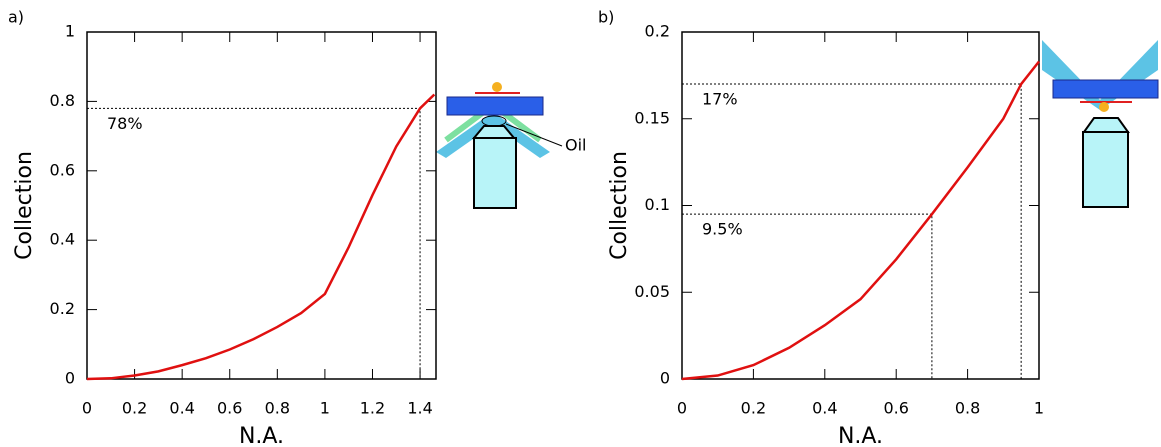 The width and height of the screenshot is (1161, 447). Describe the element at coordinates (807, 296) in the screenshot. I see `guide-line` at that location.